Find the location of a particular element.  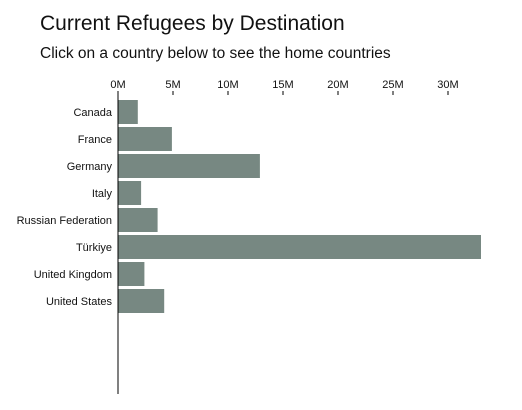

x-tick-label: 10M is located at coordinates (227, 85).